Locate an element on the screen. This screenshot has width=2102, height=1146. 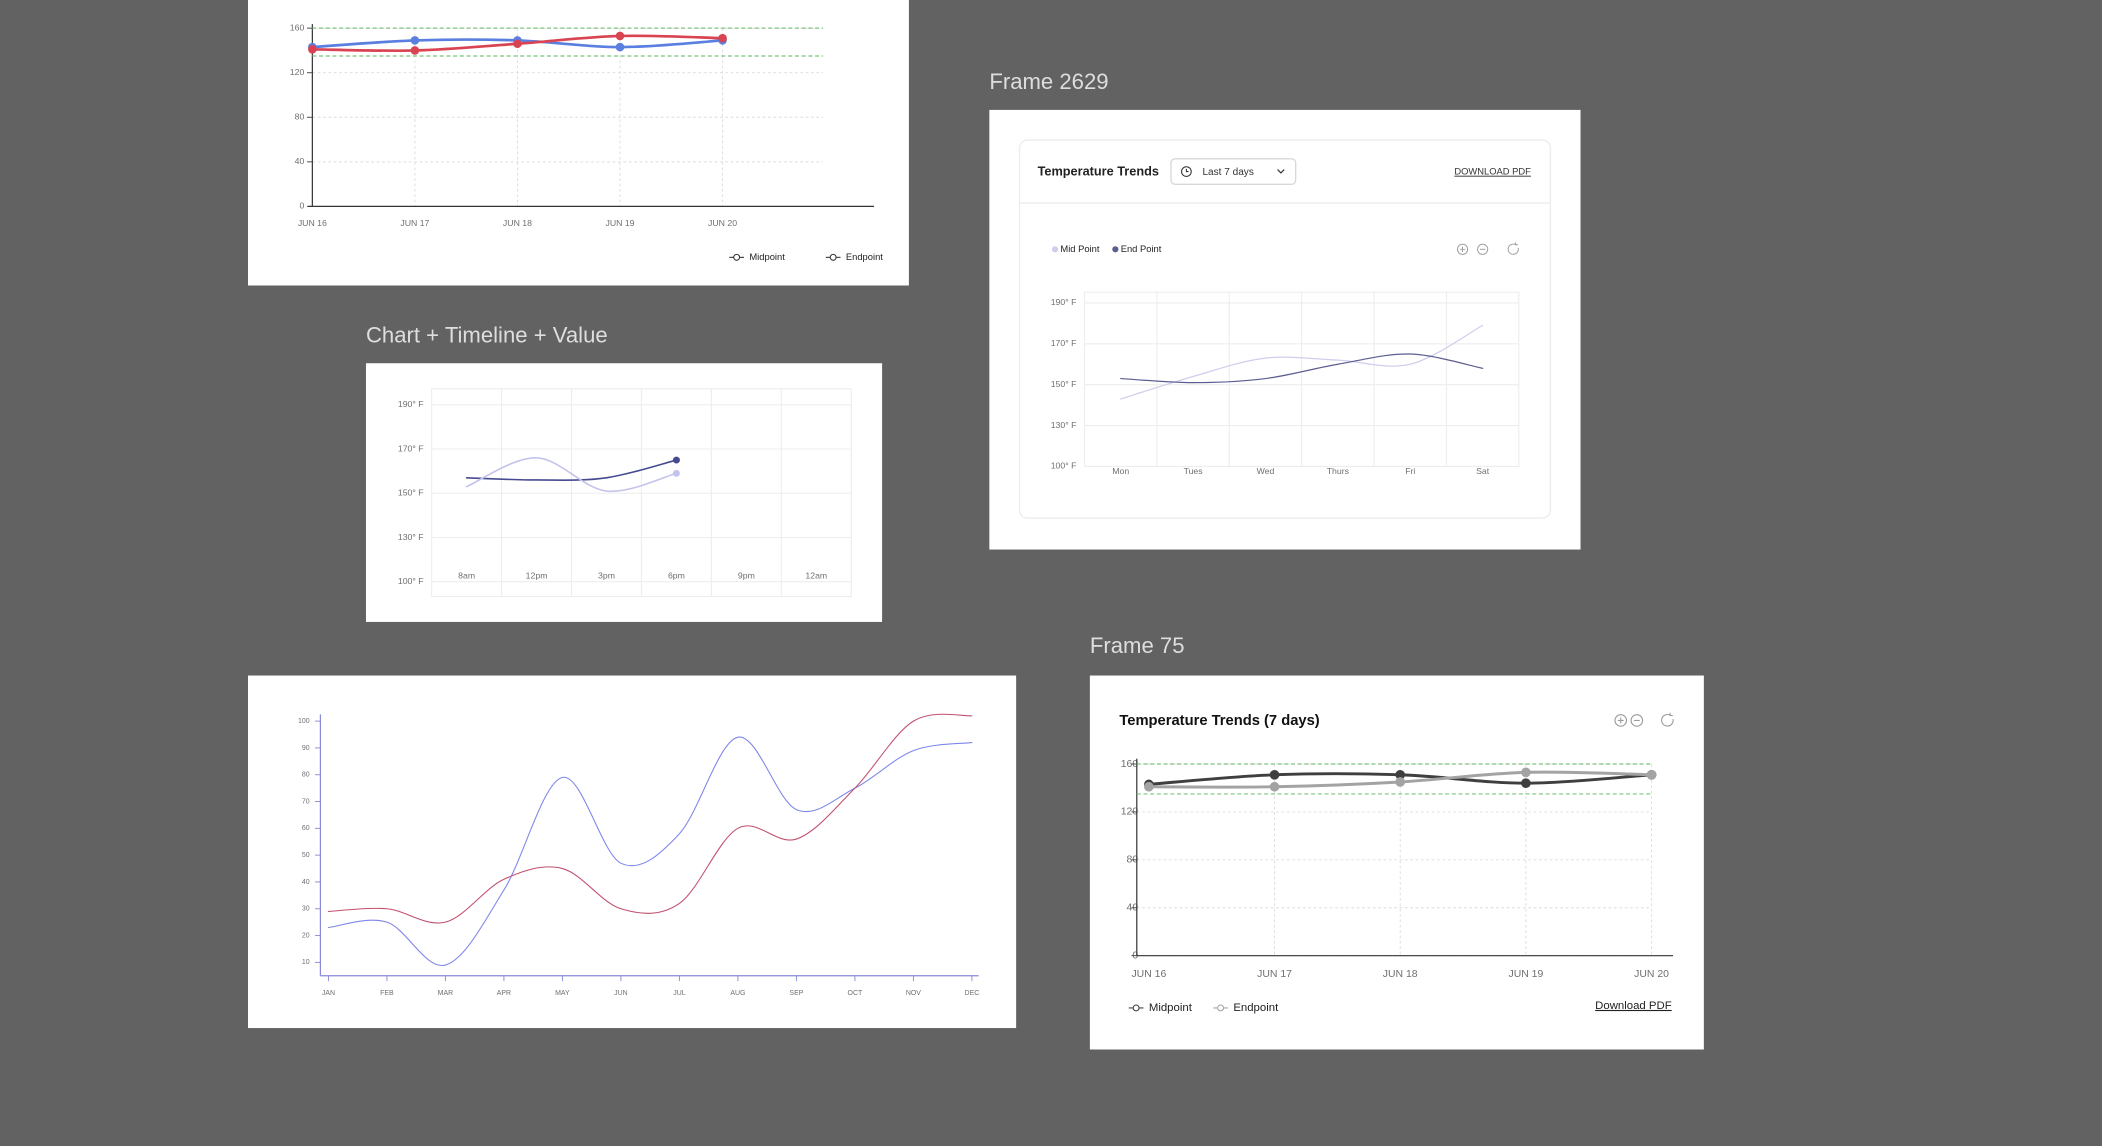
y-tick-label: 20 is located at coordinates (306, 935).